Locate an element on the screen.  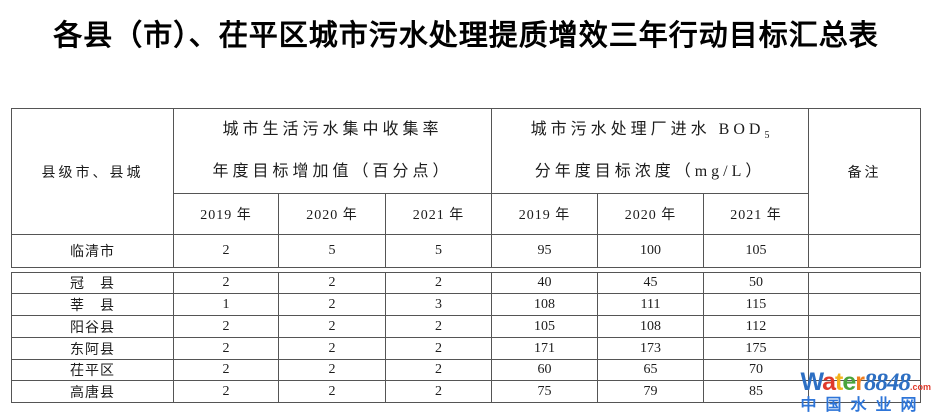
row-label-cell: 东阿县 is located at coordinates (92, 348).